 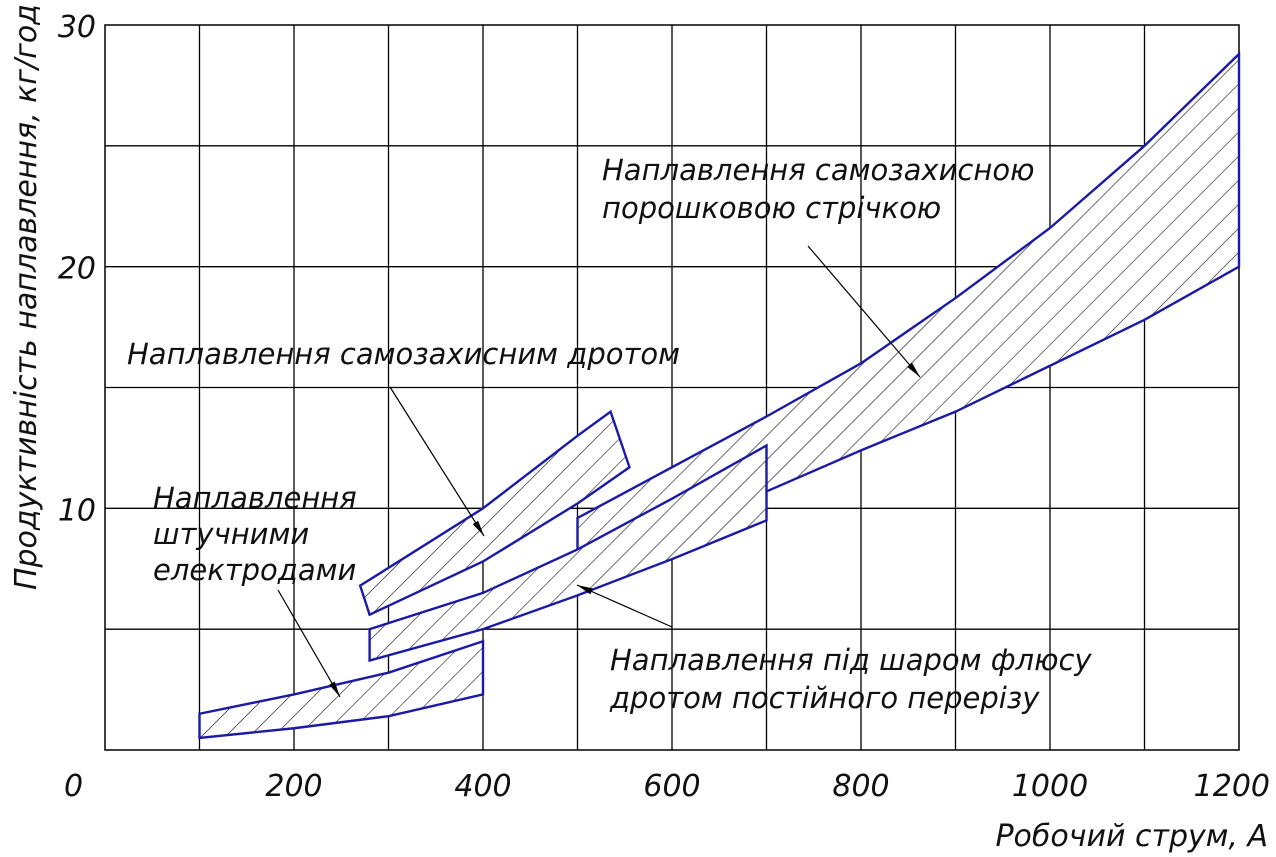 What do you see at coordinates (77, 269) in the screenshot?
I see `y-tick-label: 20` at bounding box center [77, 269].